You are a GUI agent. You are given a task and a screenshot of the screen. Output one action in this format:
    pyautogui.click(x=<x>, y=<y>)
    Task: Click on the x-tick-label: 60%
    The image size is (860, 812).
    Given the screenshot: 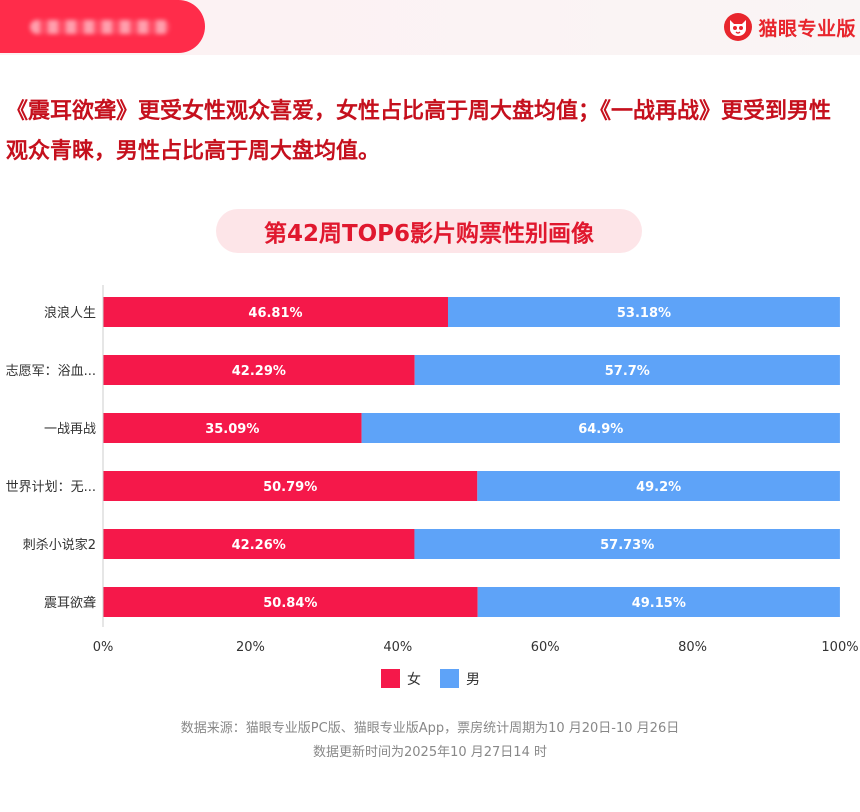 What is the action you would take?
    pyautogui.click(x=545, y=647)
    